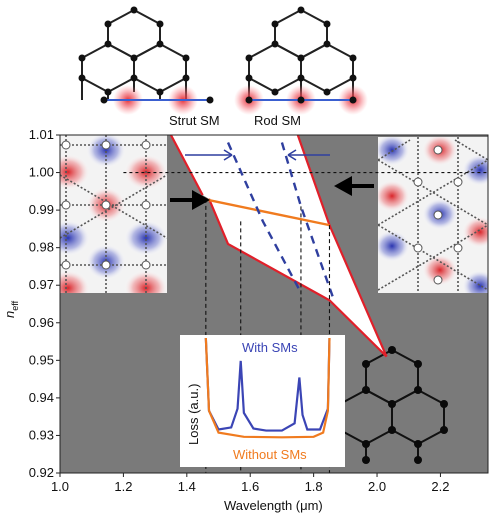 The width and height of the screenshot is (489, 517). I want to click on strut-sm-dispersion-line, so click(264, 218).